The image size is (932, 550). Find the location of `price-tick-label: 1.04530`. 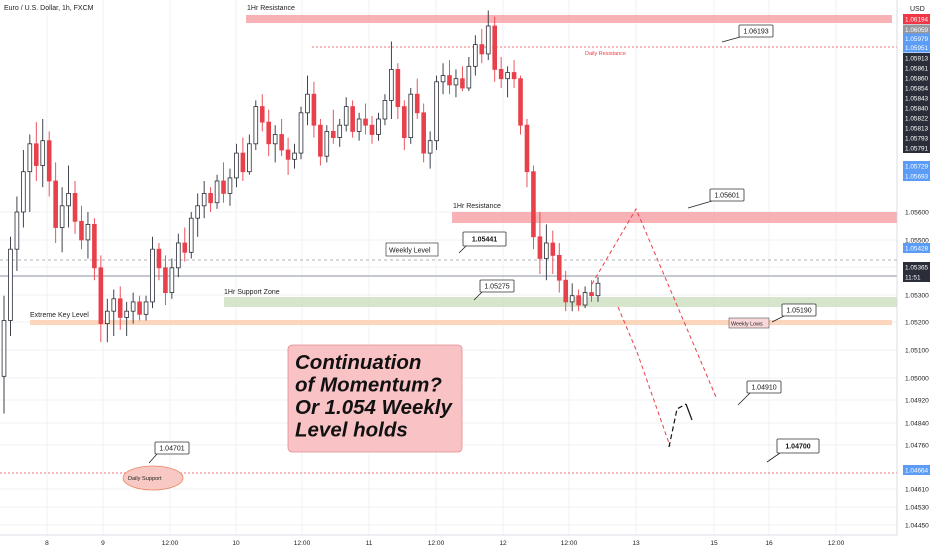

price-tick-label: 1.04530 is located at coordinates (917, 507).